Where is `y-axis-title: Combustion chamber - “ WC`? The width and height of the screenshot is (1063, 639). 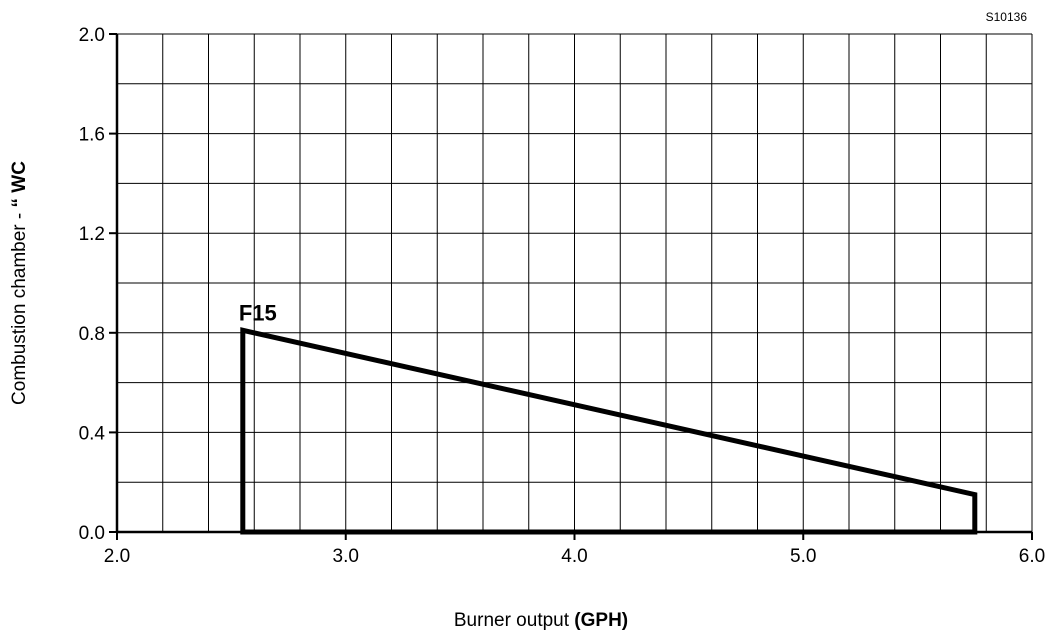 y-axis-title: Combustion chamber - “ WC is located at coordinates (19, 283).